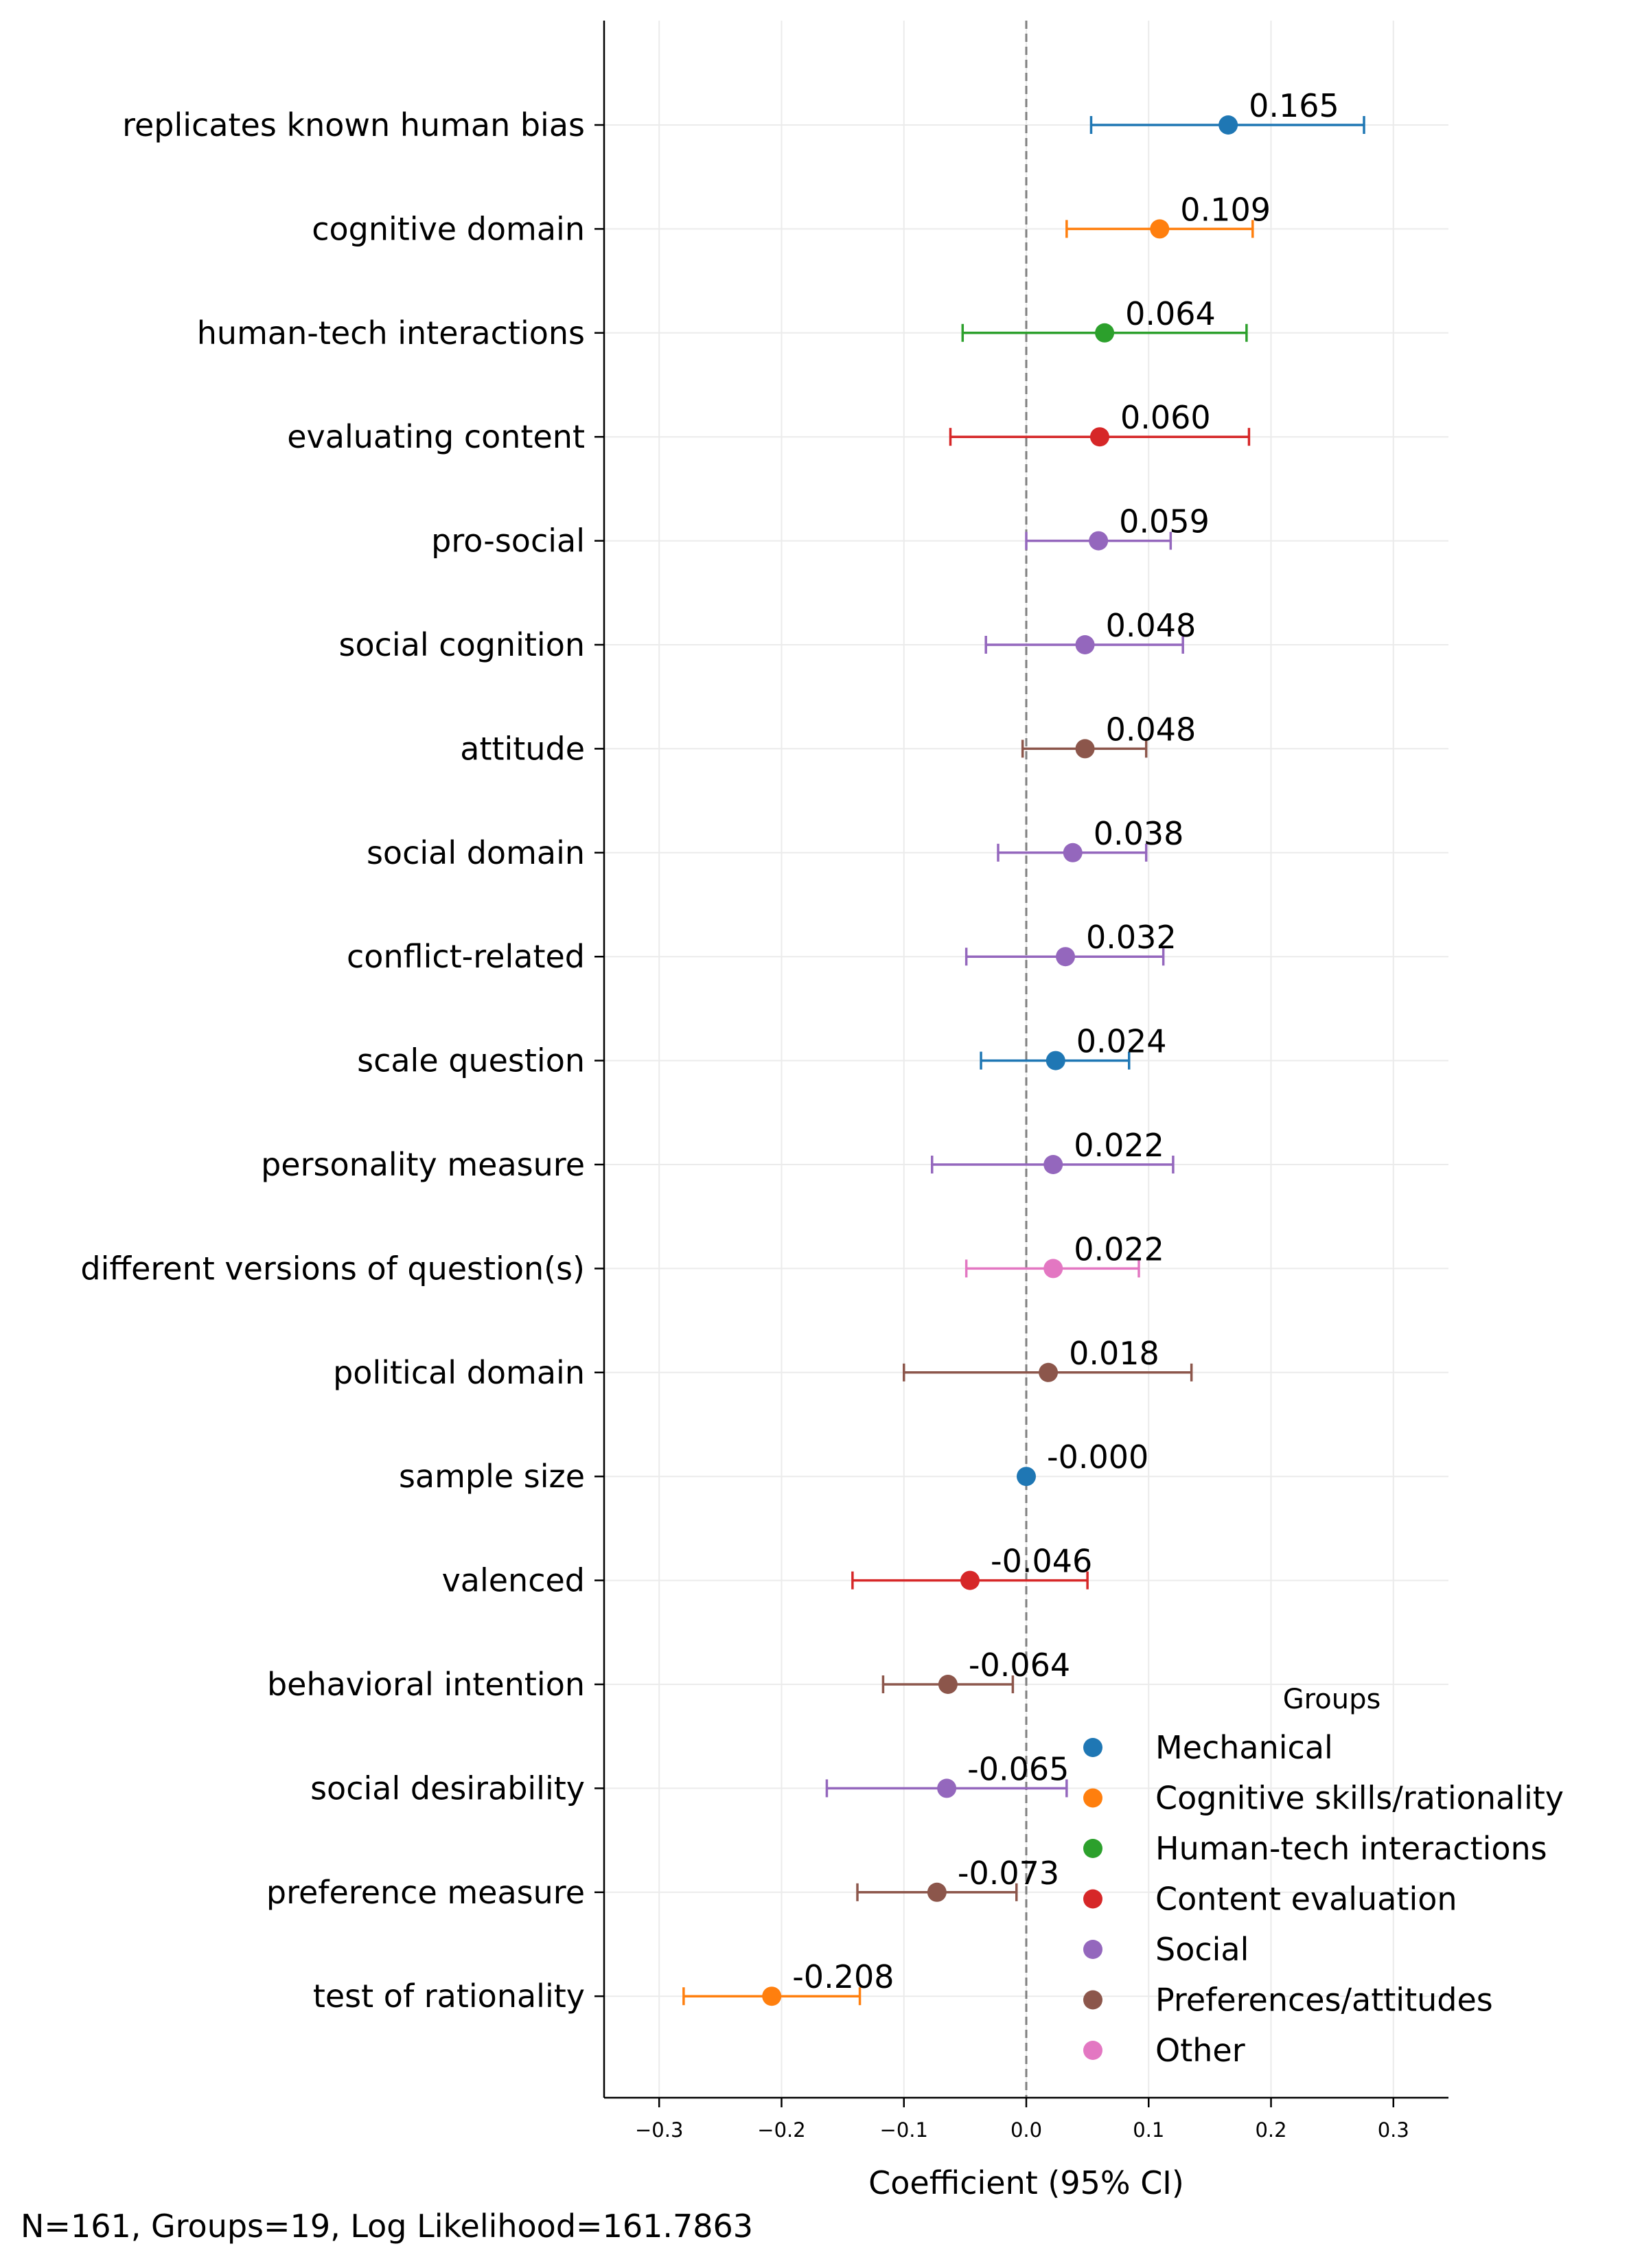  What do you see at coordinates (449, 1996) in the screenshot?
I see `row-label-18: test of rationality` at bounding box center [449, 1996].